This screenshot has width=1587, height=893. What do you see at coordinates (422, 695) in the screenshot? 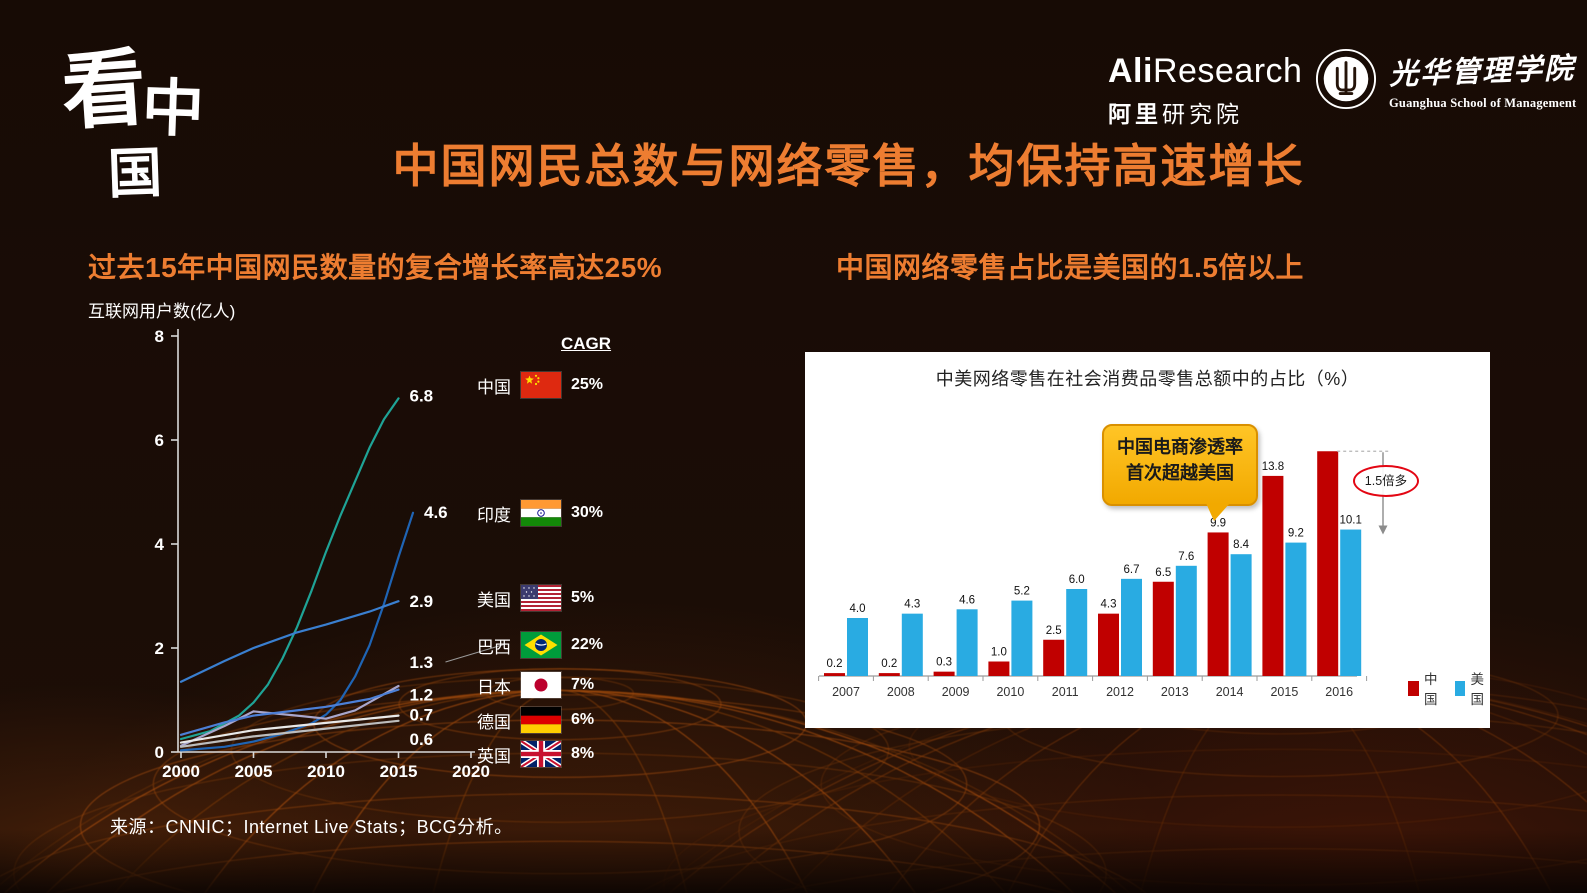
I see `svg-text: 1.2` at bounding box center [422, 695].